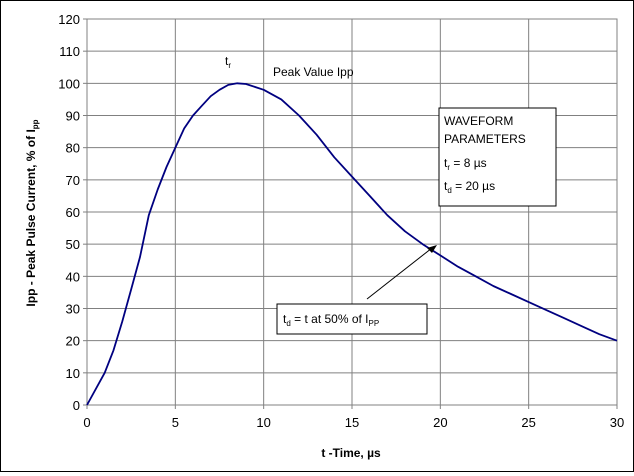 Image resolution: width=634 pixels, height=476 pixels. I want to click on y-tick-label: 90, so click(73, 116).